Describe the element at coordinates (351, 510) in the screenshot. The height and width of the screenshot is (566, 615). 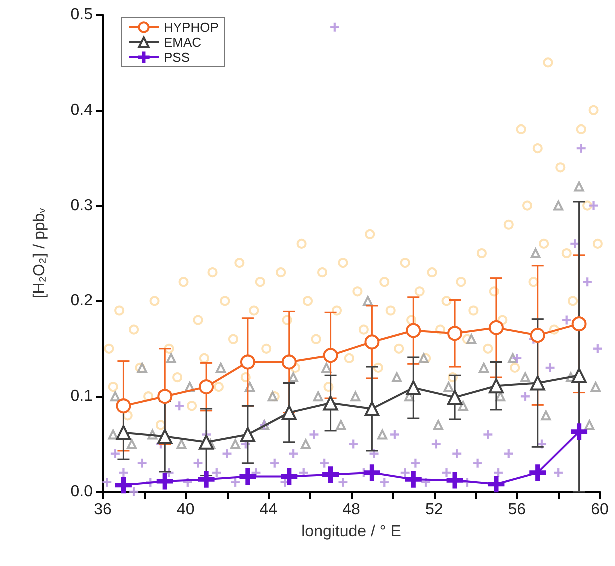
I see `x-tick-label: 48` at that location.